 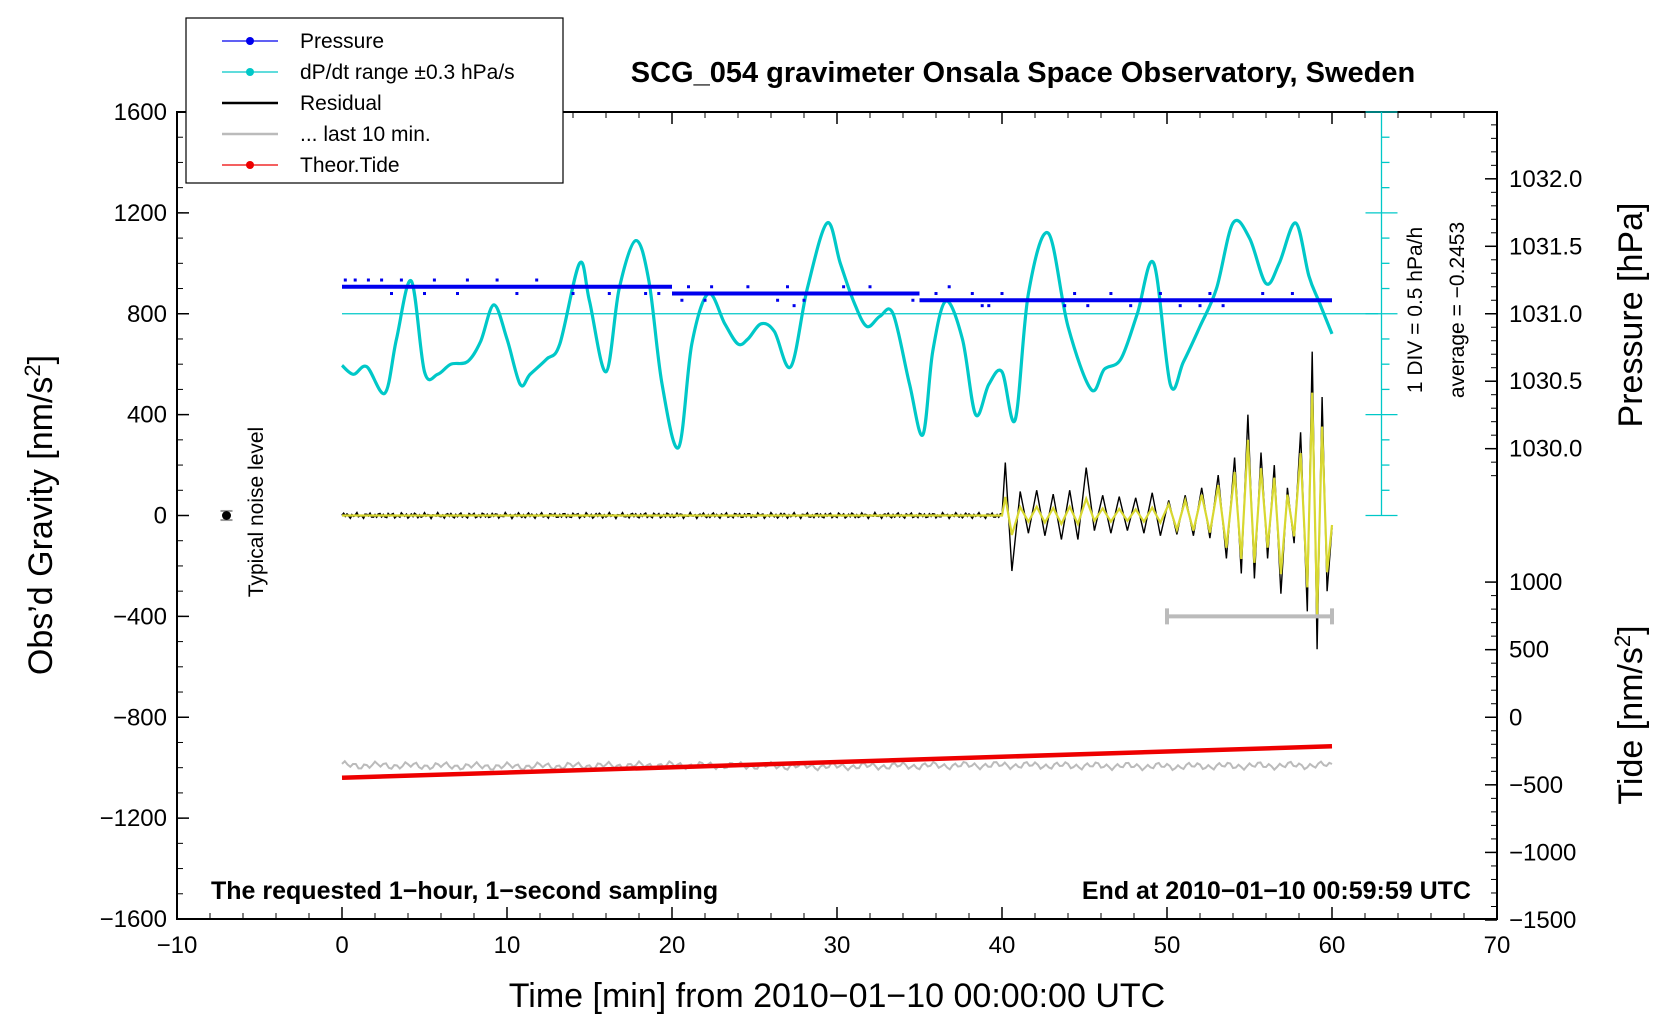 I want to click on tide-tick-label: −1500, so click(x=1542, y=920).